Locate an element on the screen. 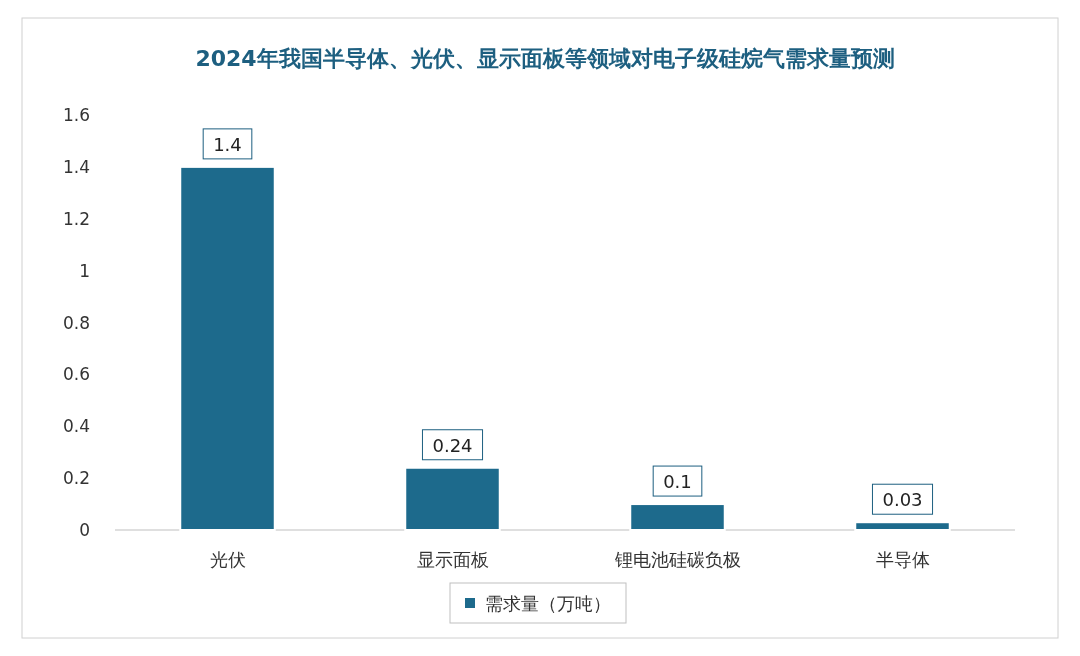  y-tick-label: 1.4 is located at coordinates (76, 166).